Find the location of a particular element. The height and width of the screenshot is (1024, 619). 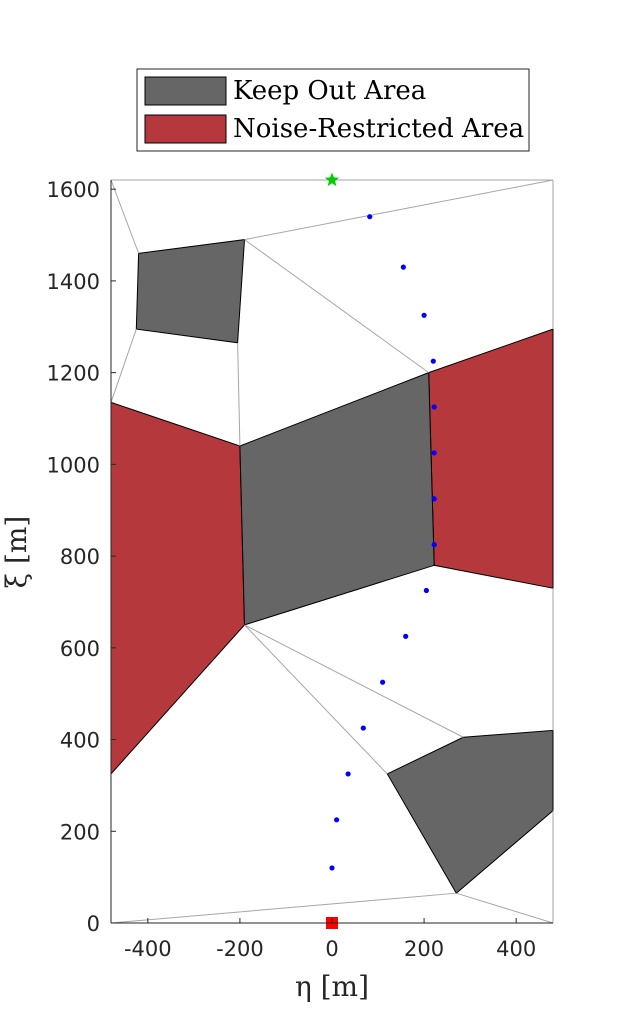

y-tick-label: 400 is located at coordinates (80, 741).